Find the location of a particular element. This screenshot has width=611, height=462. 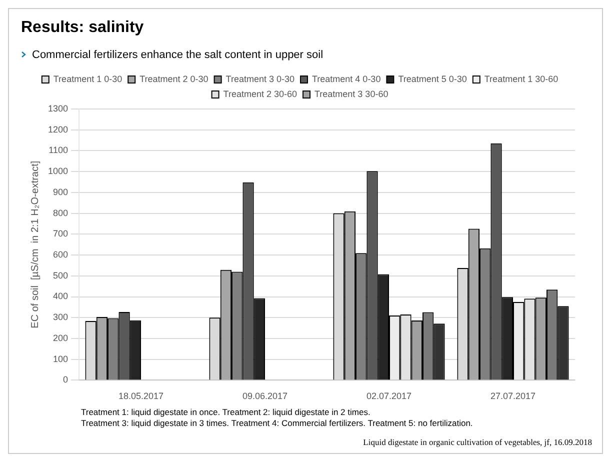

y-tick-label: 200 is located at coordinates (60, 337).